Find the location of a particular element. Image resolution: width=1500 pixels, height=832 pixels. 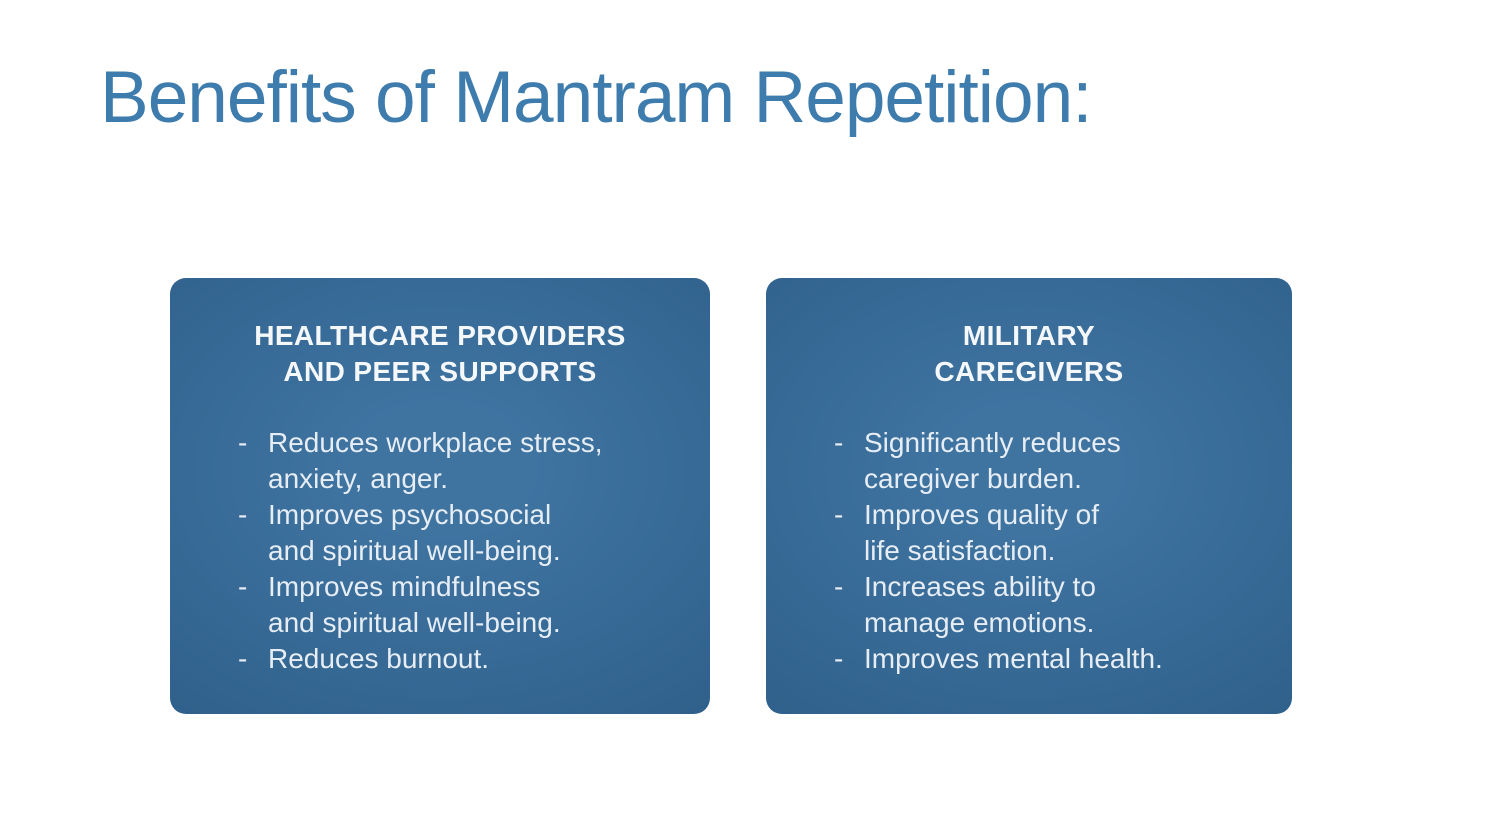

bullet-text: Improves mental health. is located at coordinates (1013, 658).